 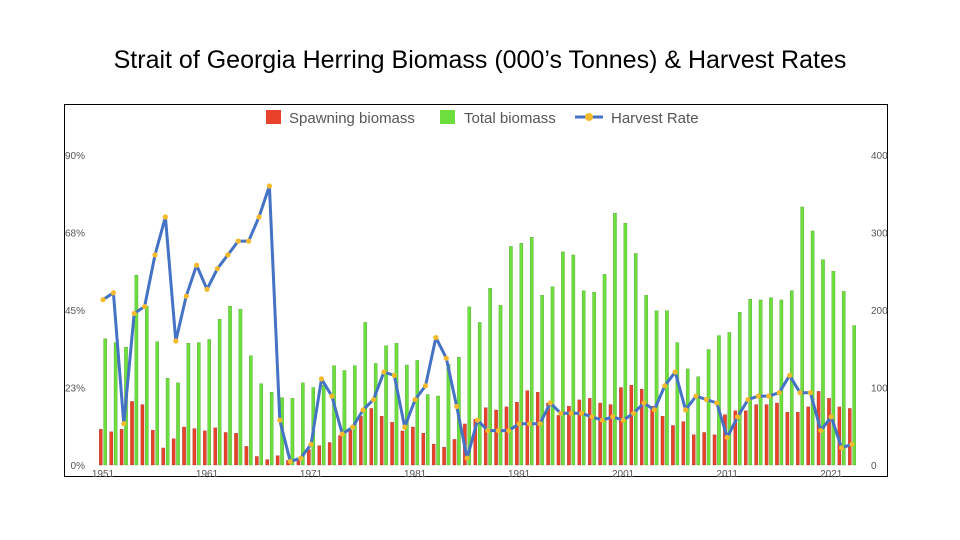 What do you see at coordinates (75, 234) in the screenshot?
I see `y-left-tick-label: 68%` at bounding box center [75, 234].